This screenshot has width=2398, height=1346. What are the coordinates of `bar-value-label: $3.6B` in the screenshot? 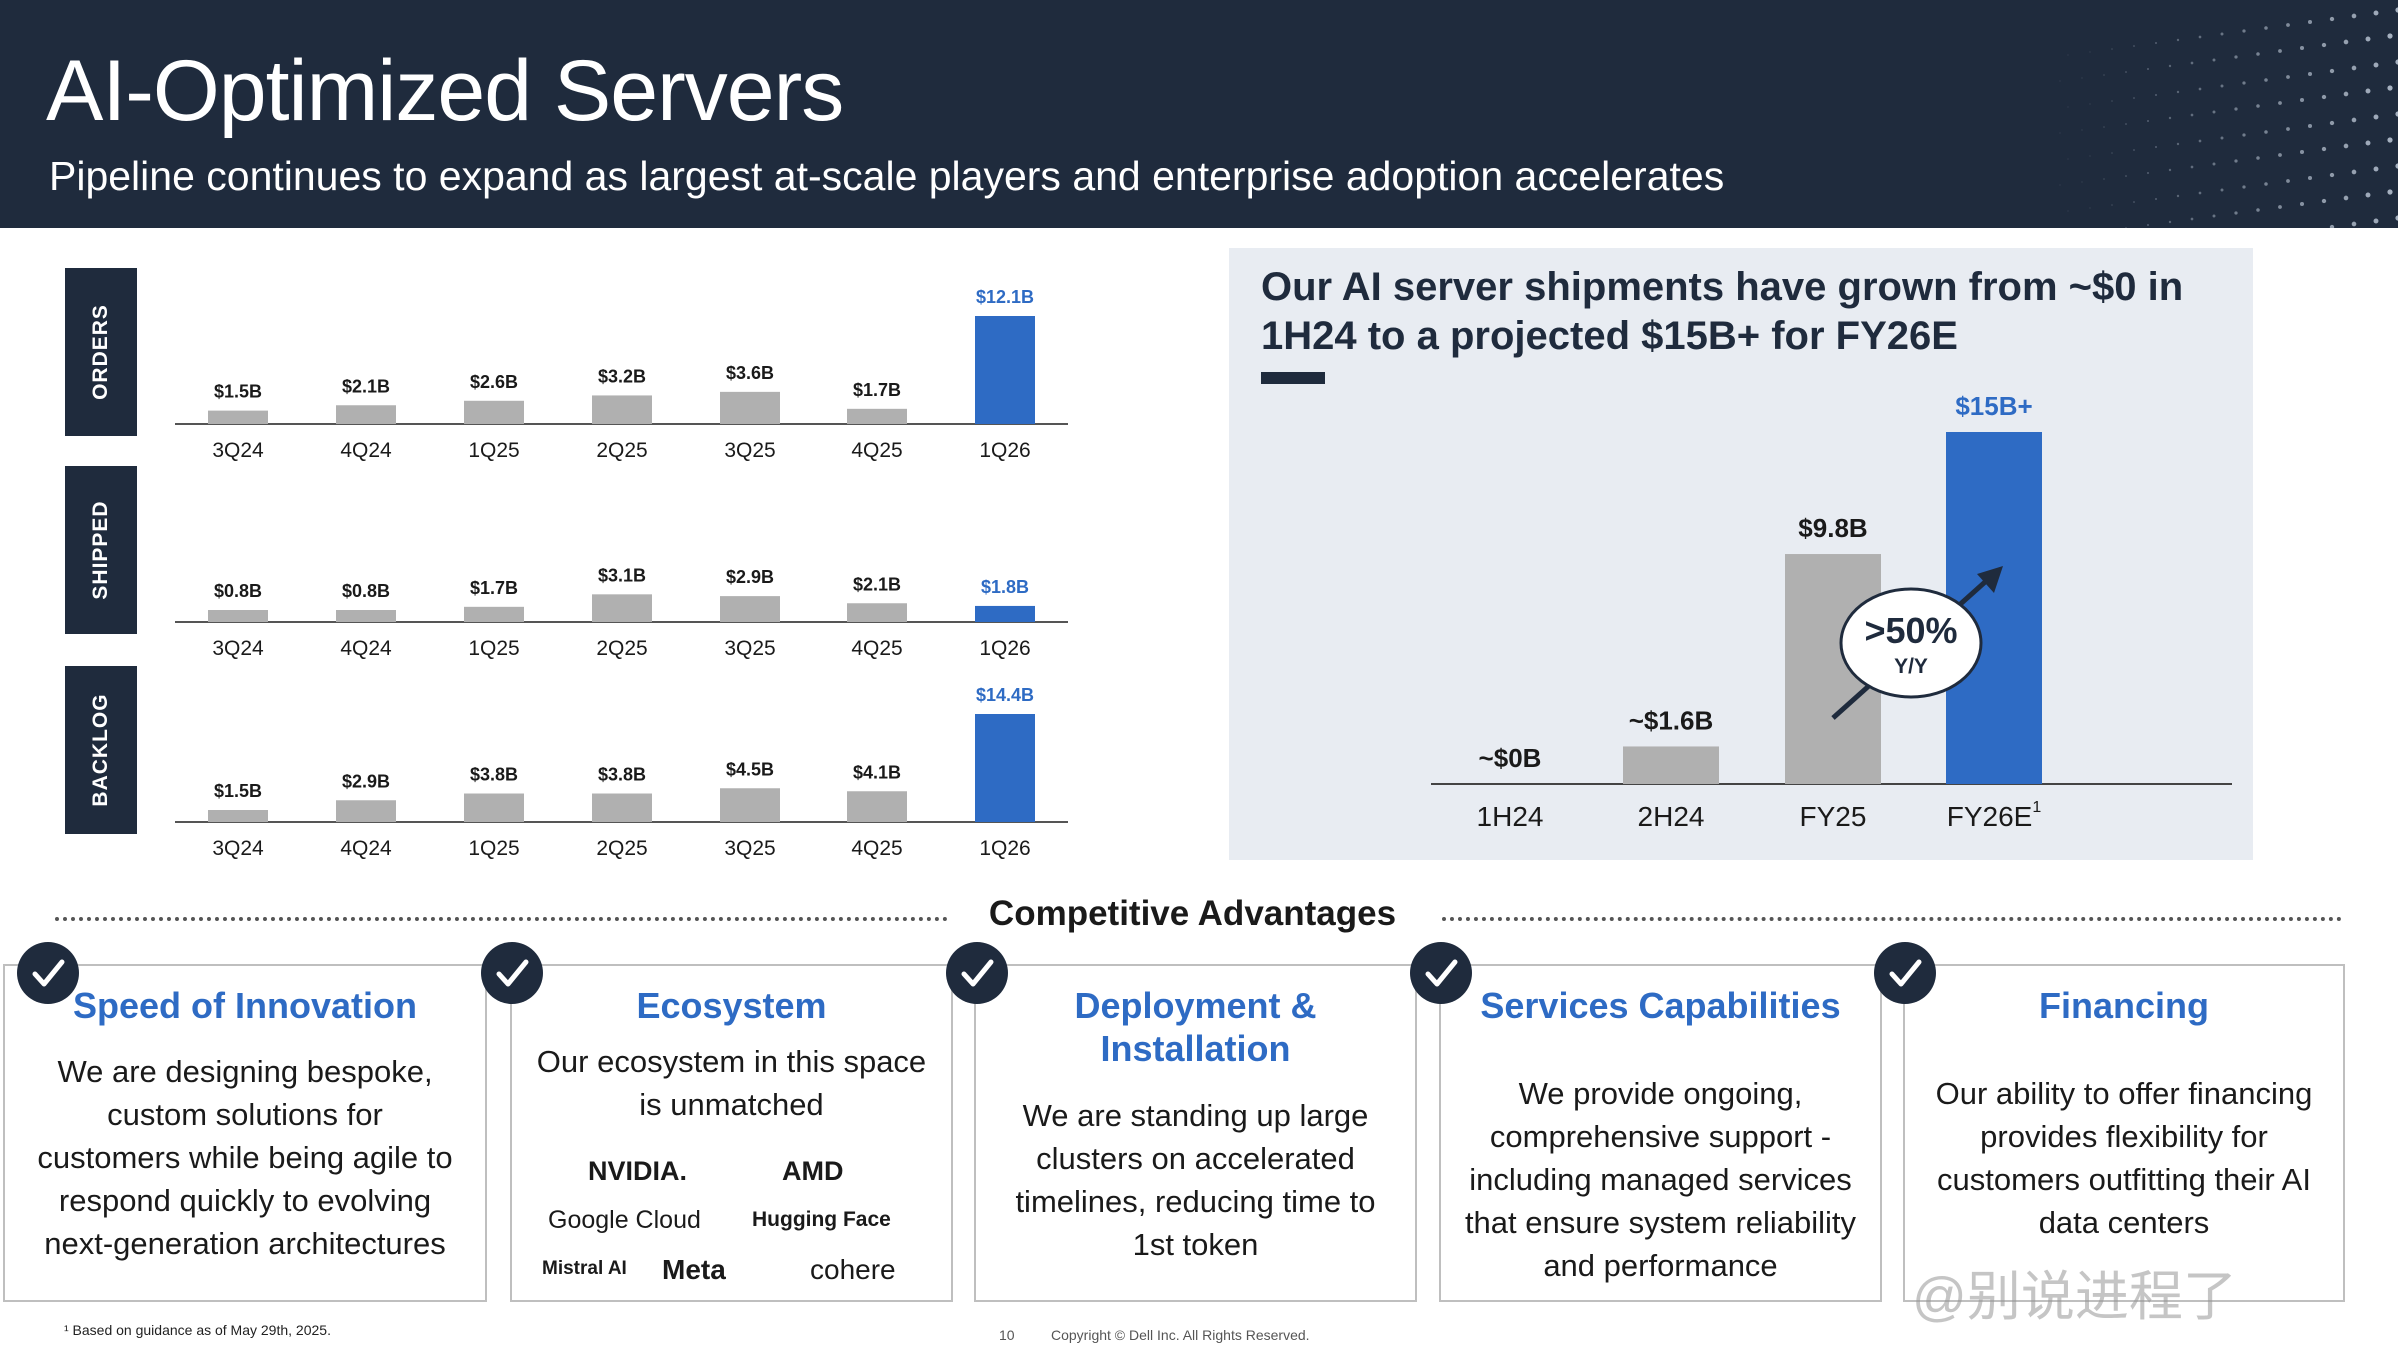 It's located at (750, 373).